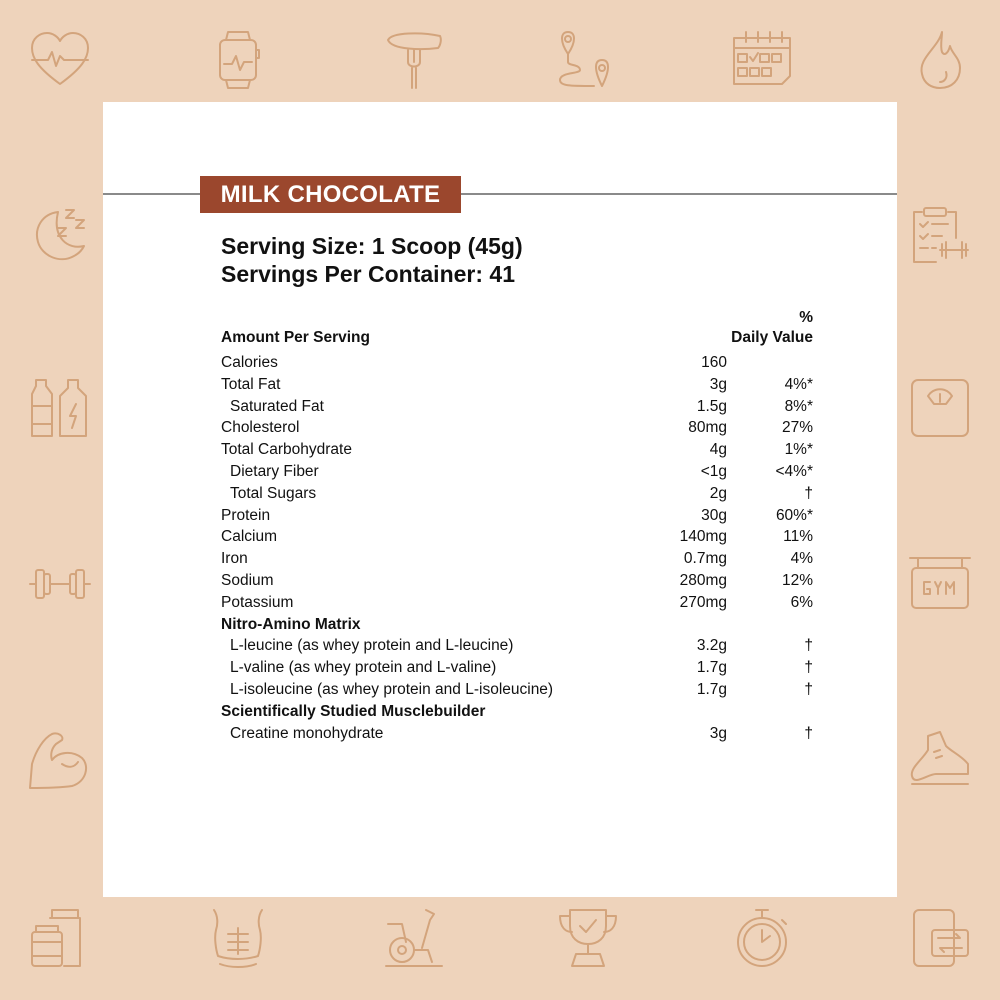 This screenshot has width=1000, height=1000. What do you see at coordinates (940, 234) in the screenshot?
I see `workout-plan-icon` at bounding box center [940, 234].